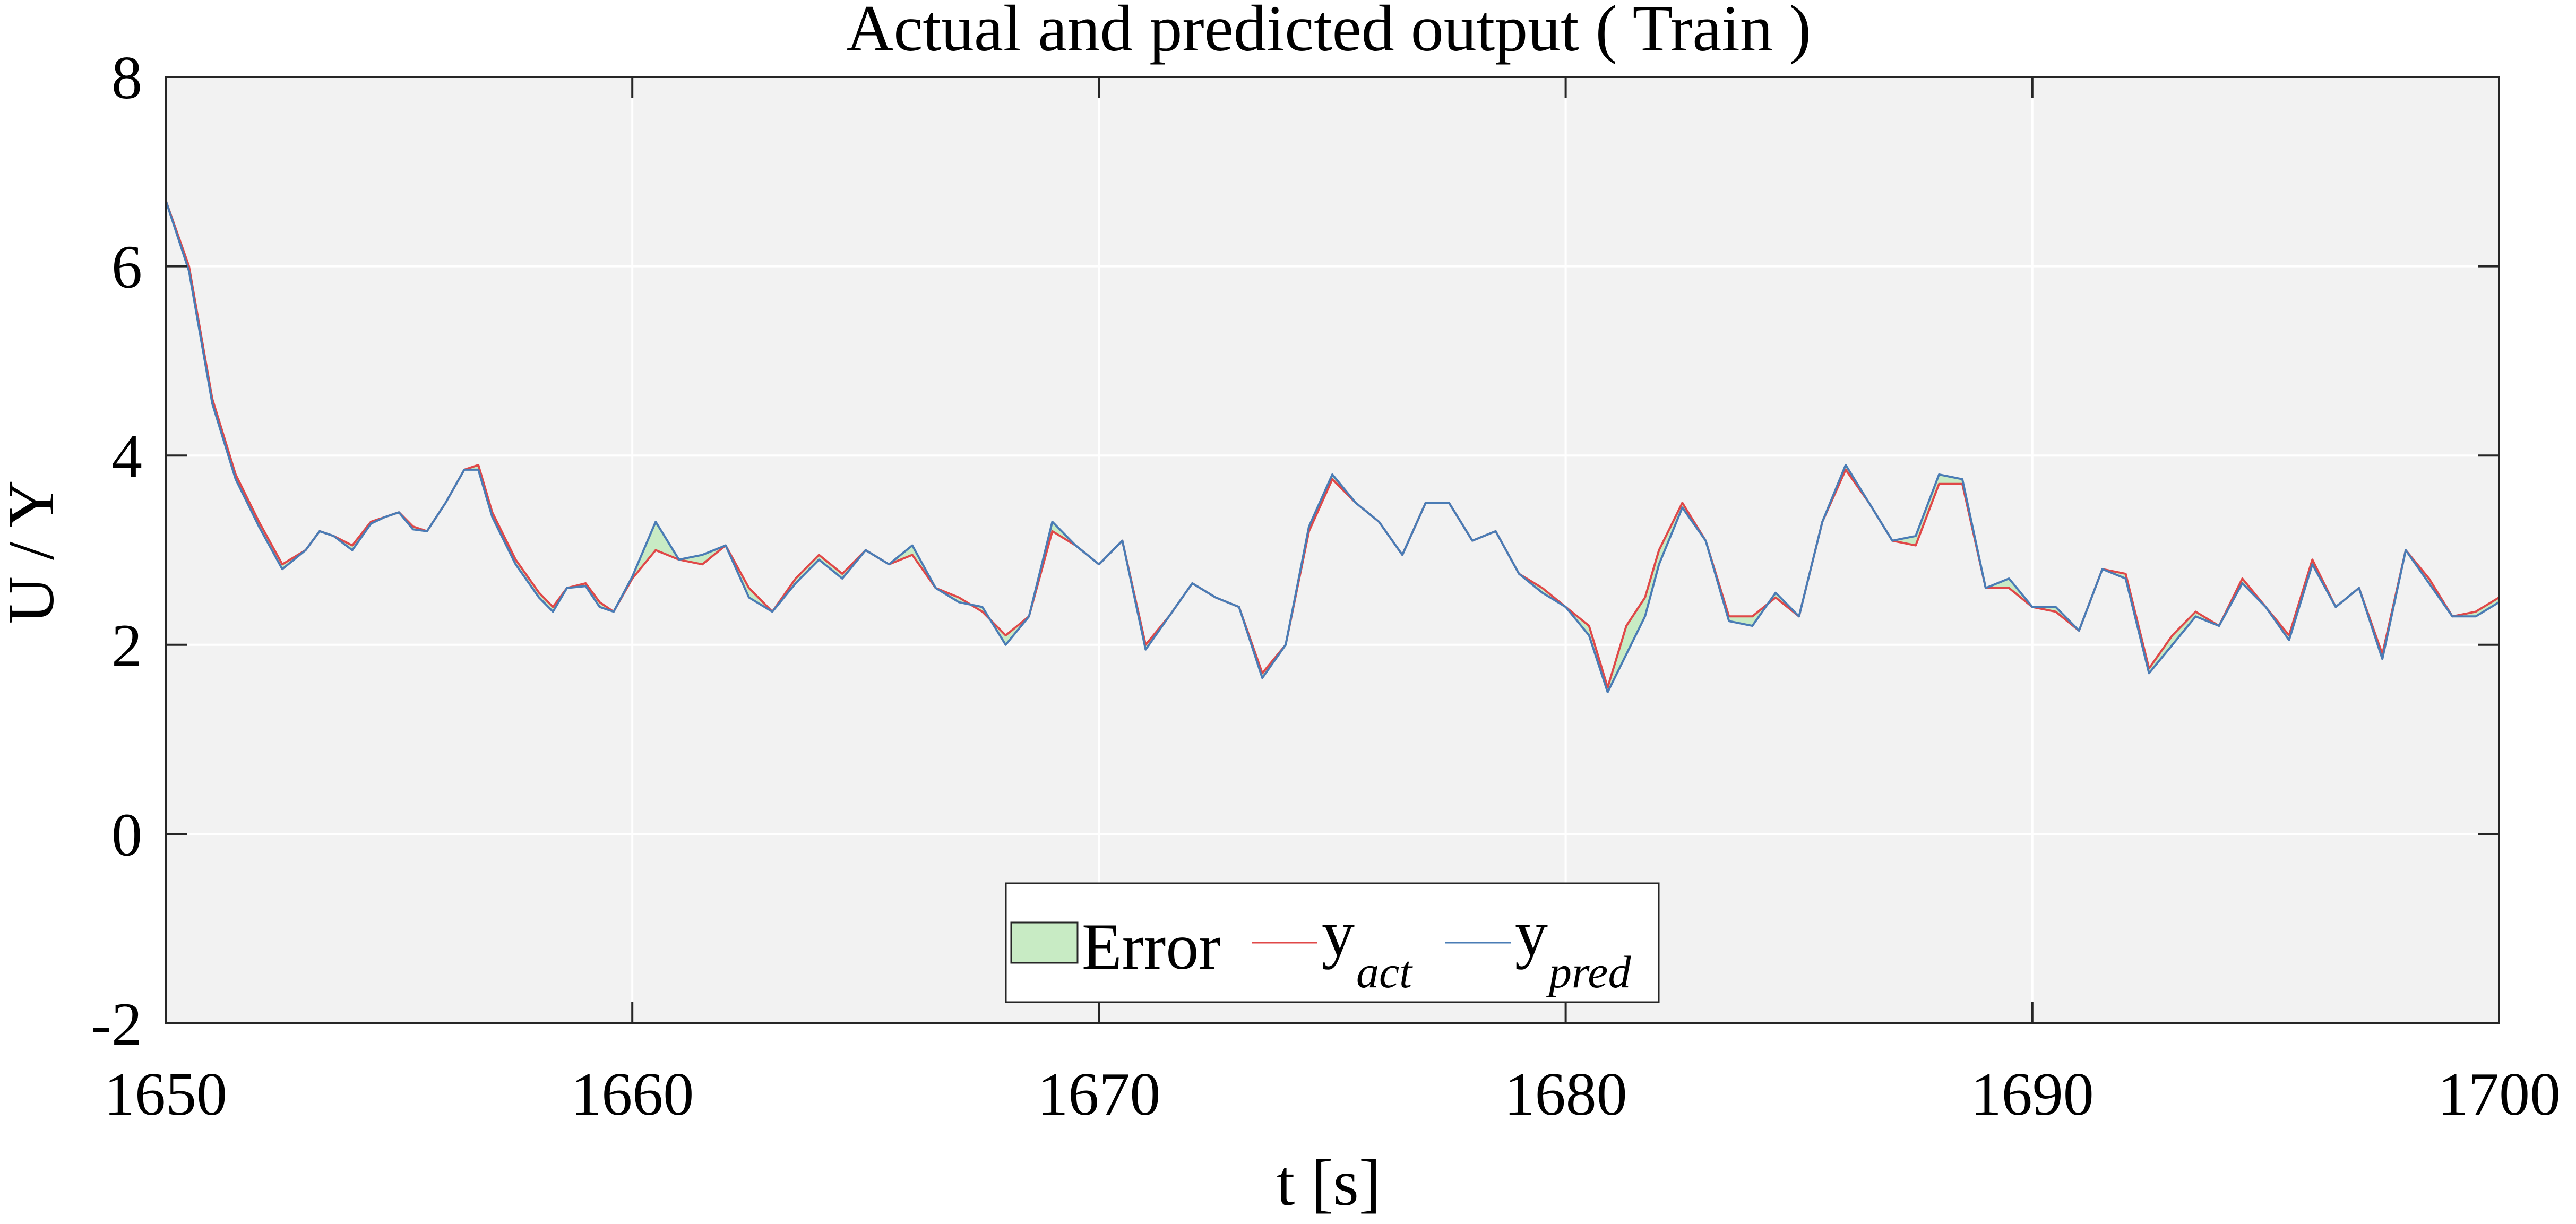 This screenshot has height=1224, width=2576. Describe the element at coordinates (1338, 933) in the screenshot. I see `legend-label-act: y` at that location.